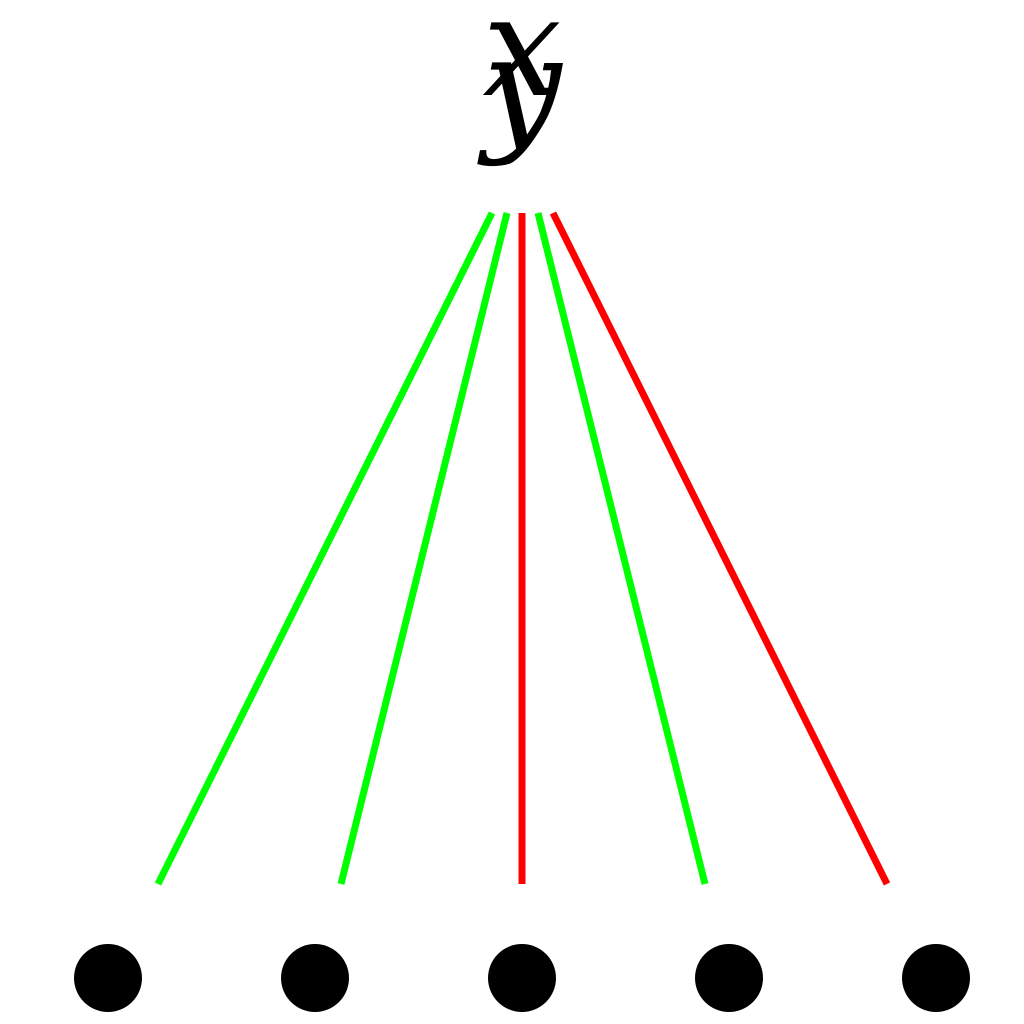 The width and height of the screenshot is (1024, 1024). I want to click on root-glyph-y: y, so click(519, 87).